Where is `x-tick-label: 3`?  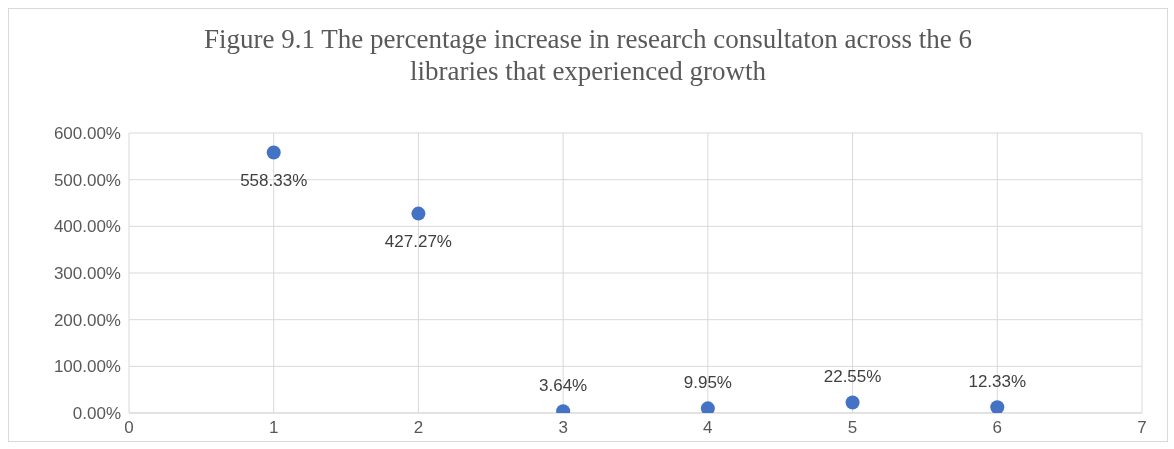
x-tick-label: 3 is located at coordinates (563, 428).